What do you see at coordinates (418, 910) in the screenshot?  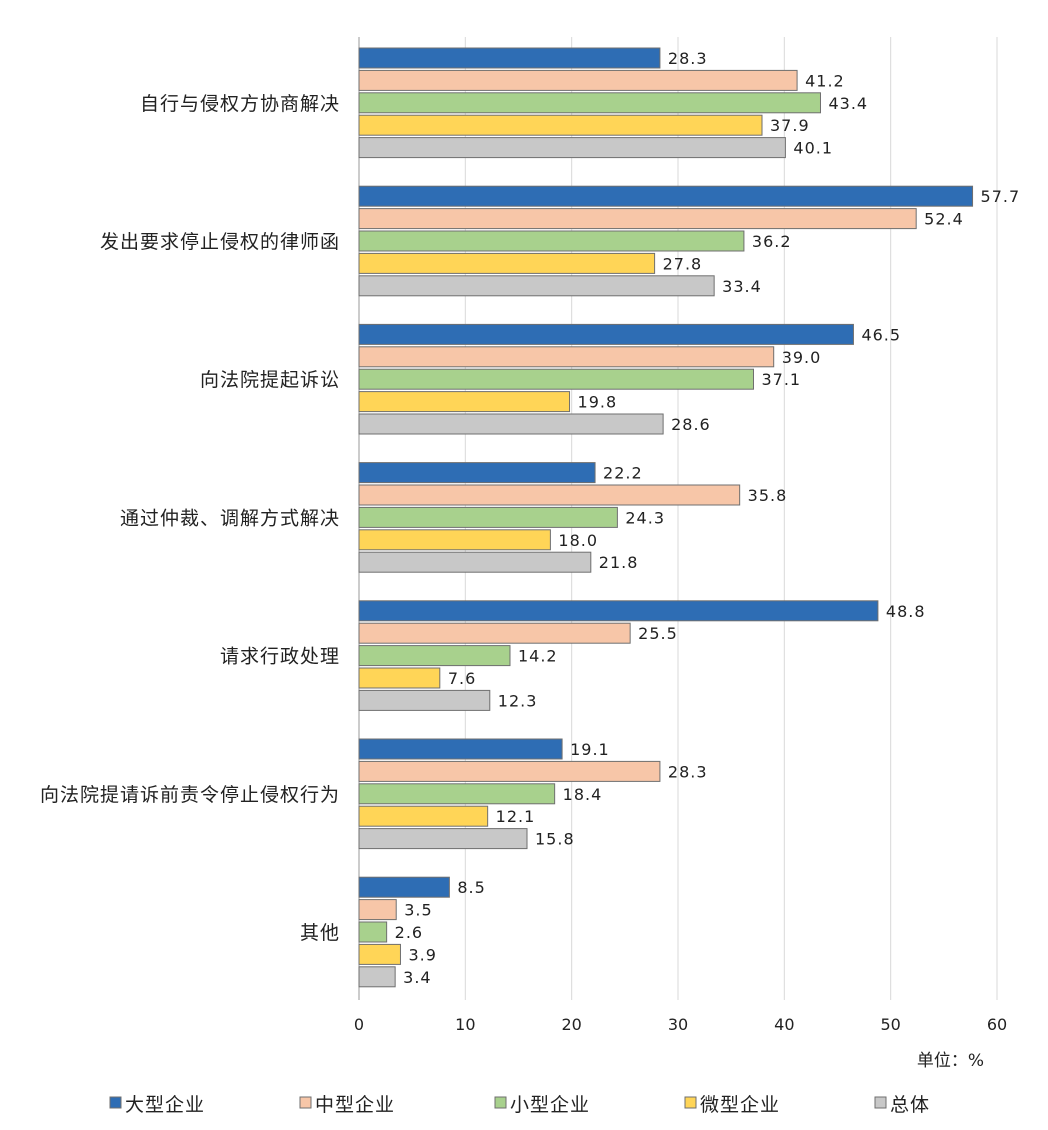 I see `bar-value-label: 3.5` at bounding box center [418, 910].